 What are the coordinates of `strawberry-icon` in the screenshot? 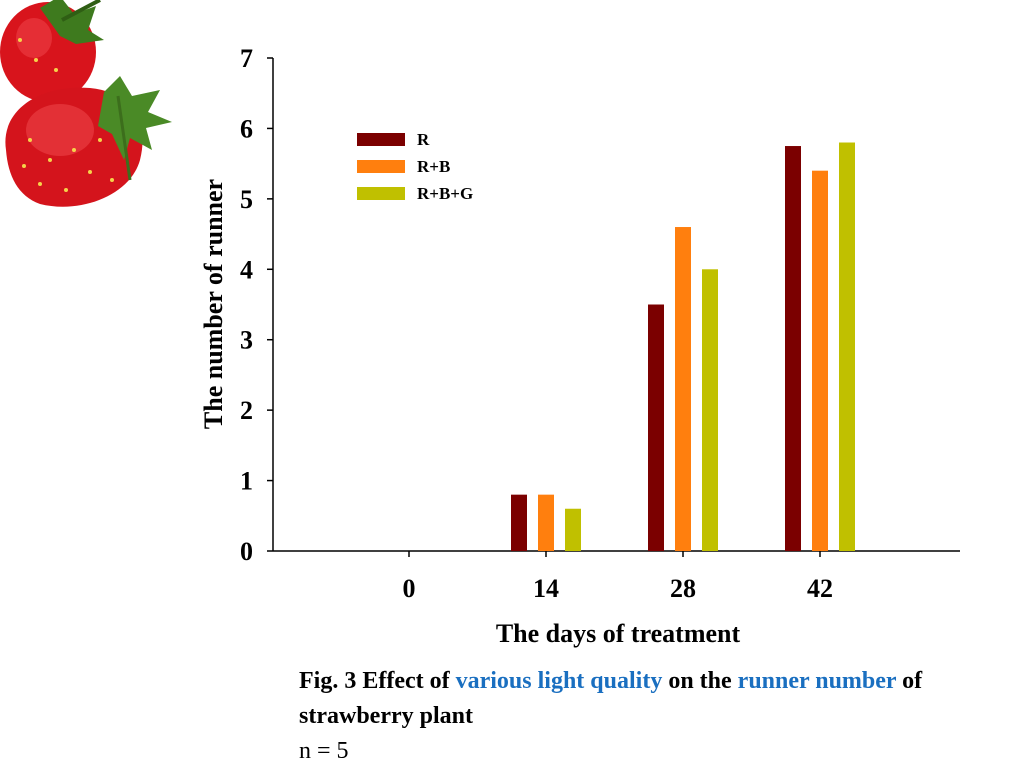 It's located at (86, 103).